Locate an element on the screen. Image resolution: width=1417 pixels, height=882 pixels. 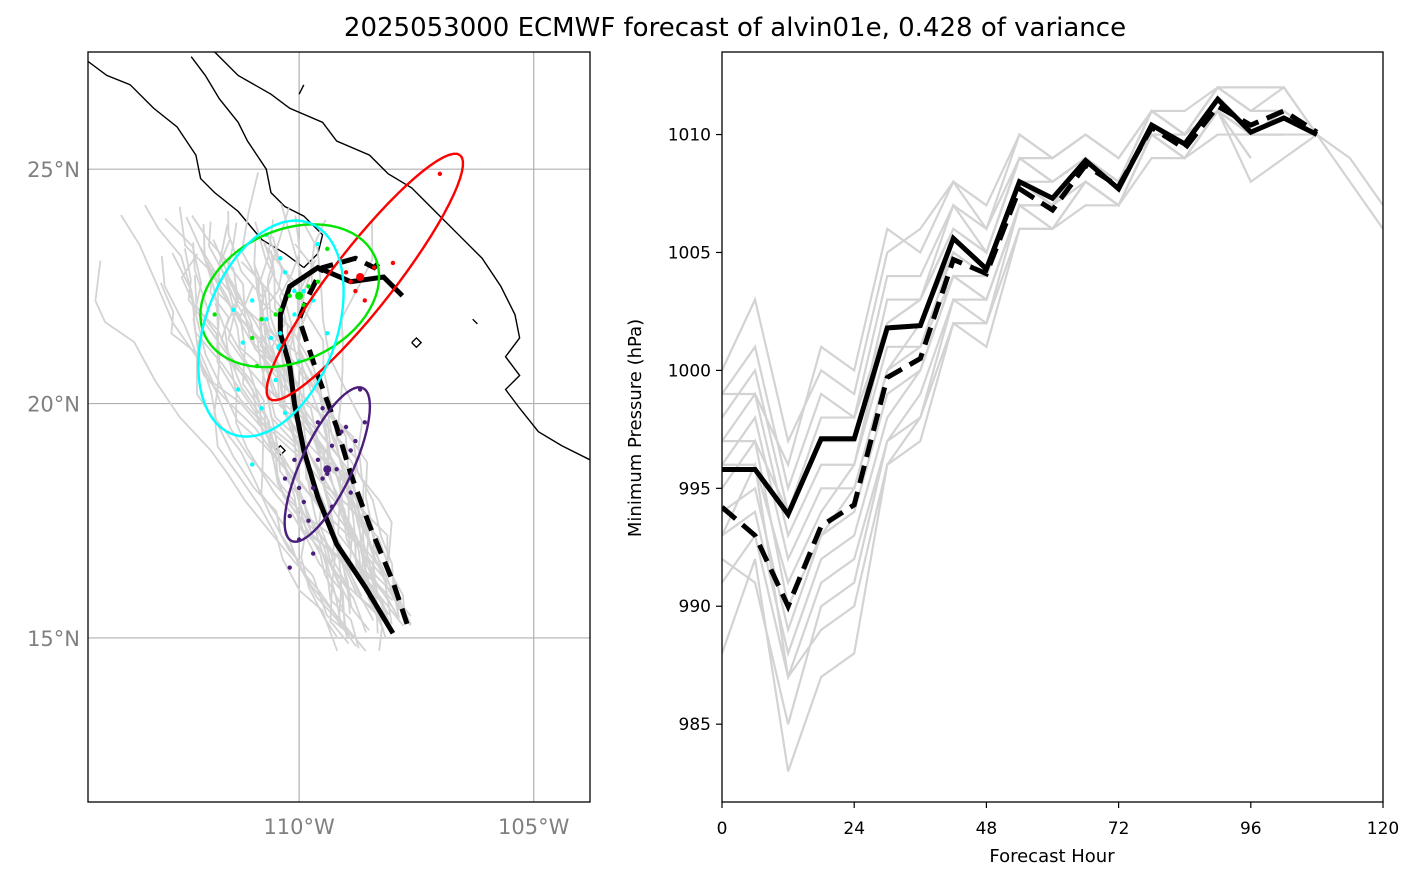
map-lat-tick-label: 25°N is located at coordinates (53, 170).